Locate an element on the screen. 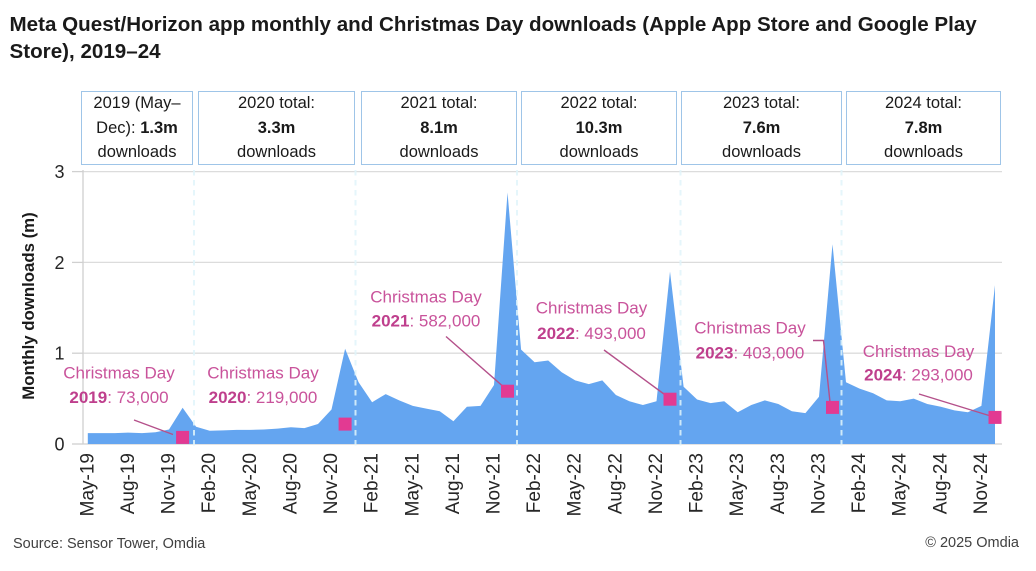 This screenshot has height=571, width=1036. svg-text: 2022: 493,000 is located at coordinates (591, 333).